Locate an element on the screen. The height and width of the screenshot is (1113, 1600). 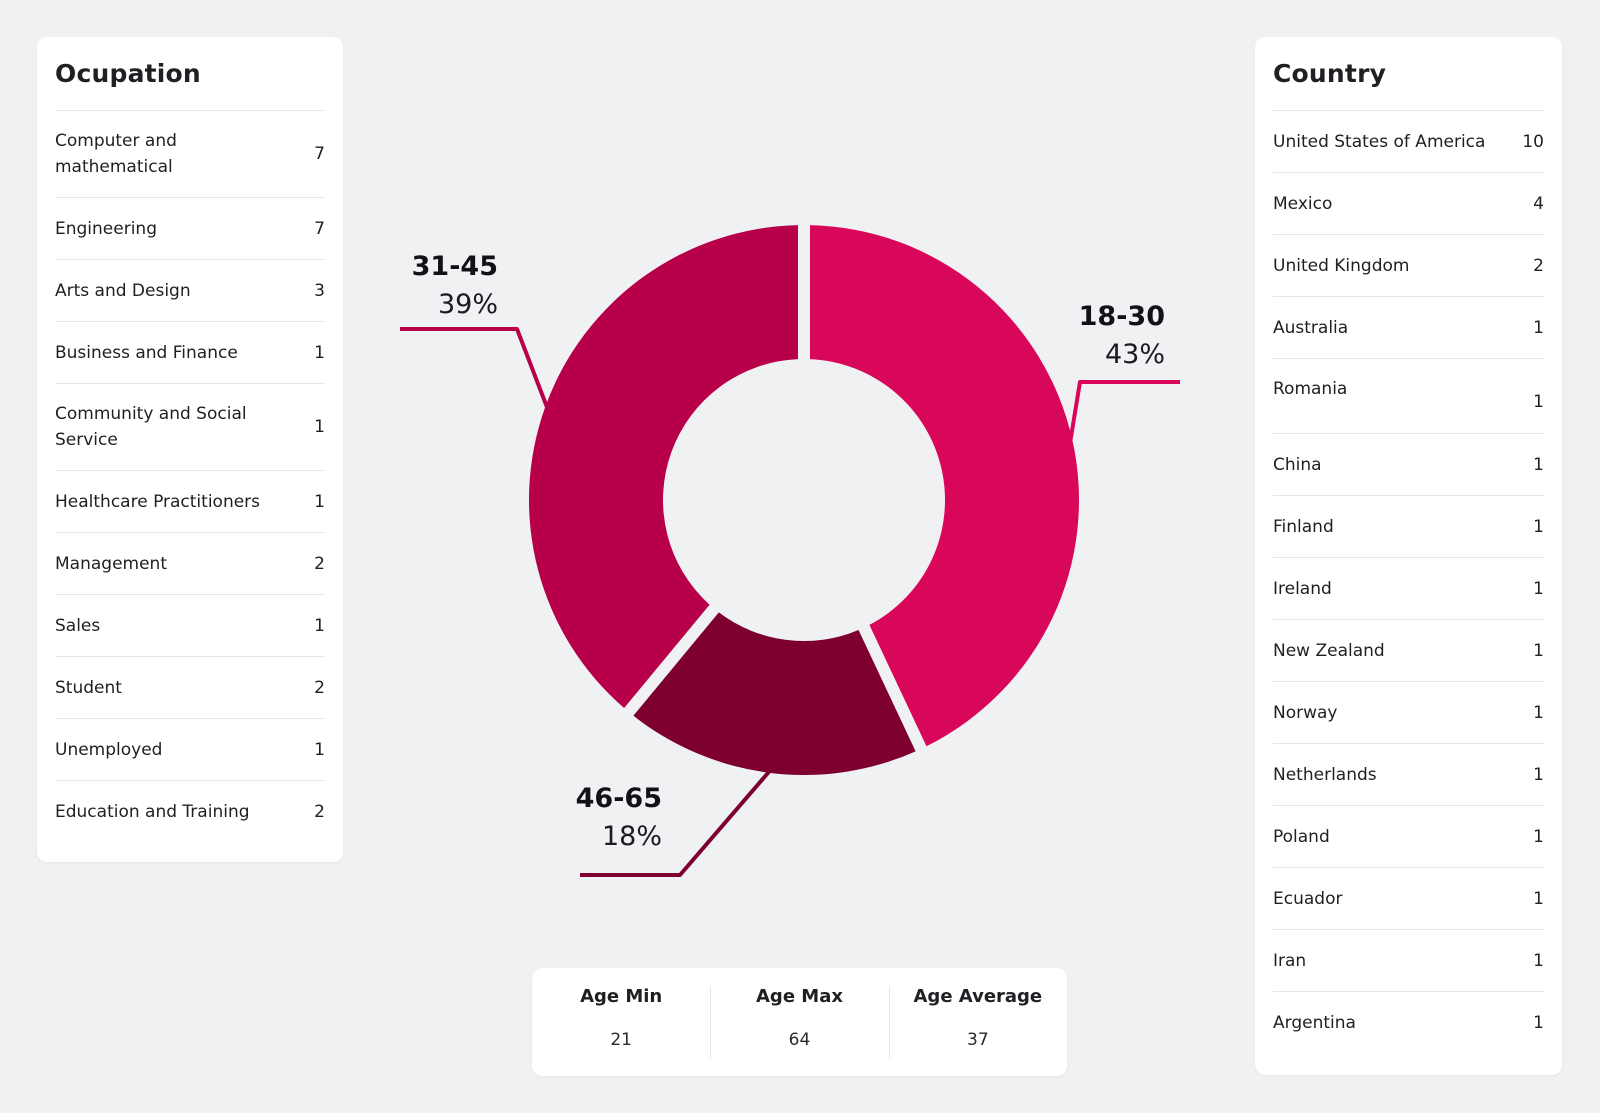
list-item: Mexico 4 is located at coordinates (1408, 204).